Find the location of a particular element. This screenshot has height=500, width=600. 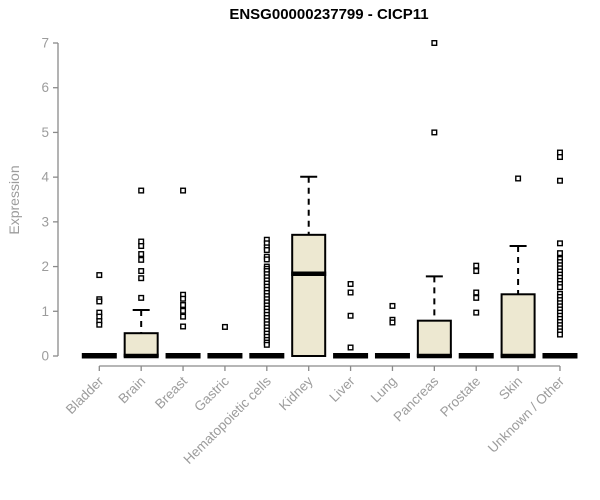

x-tick-label-bladder: Bladder is located at coordinates (85, 395).